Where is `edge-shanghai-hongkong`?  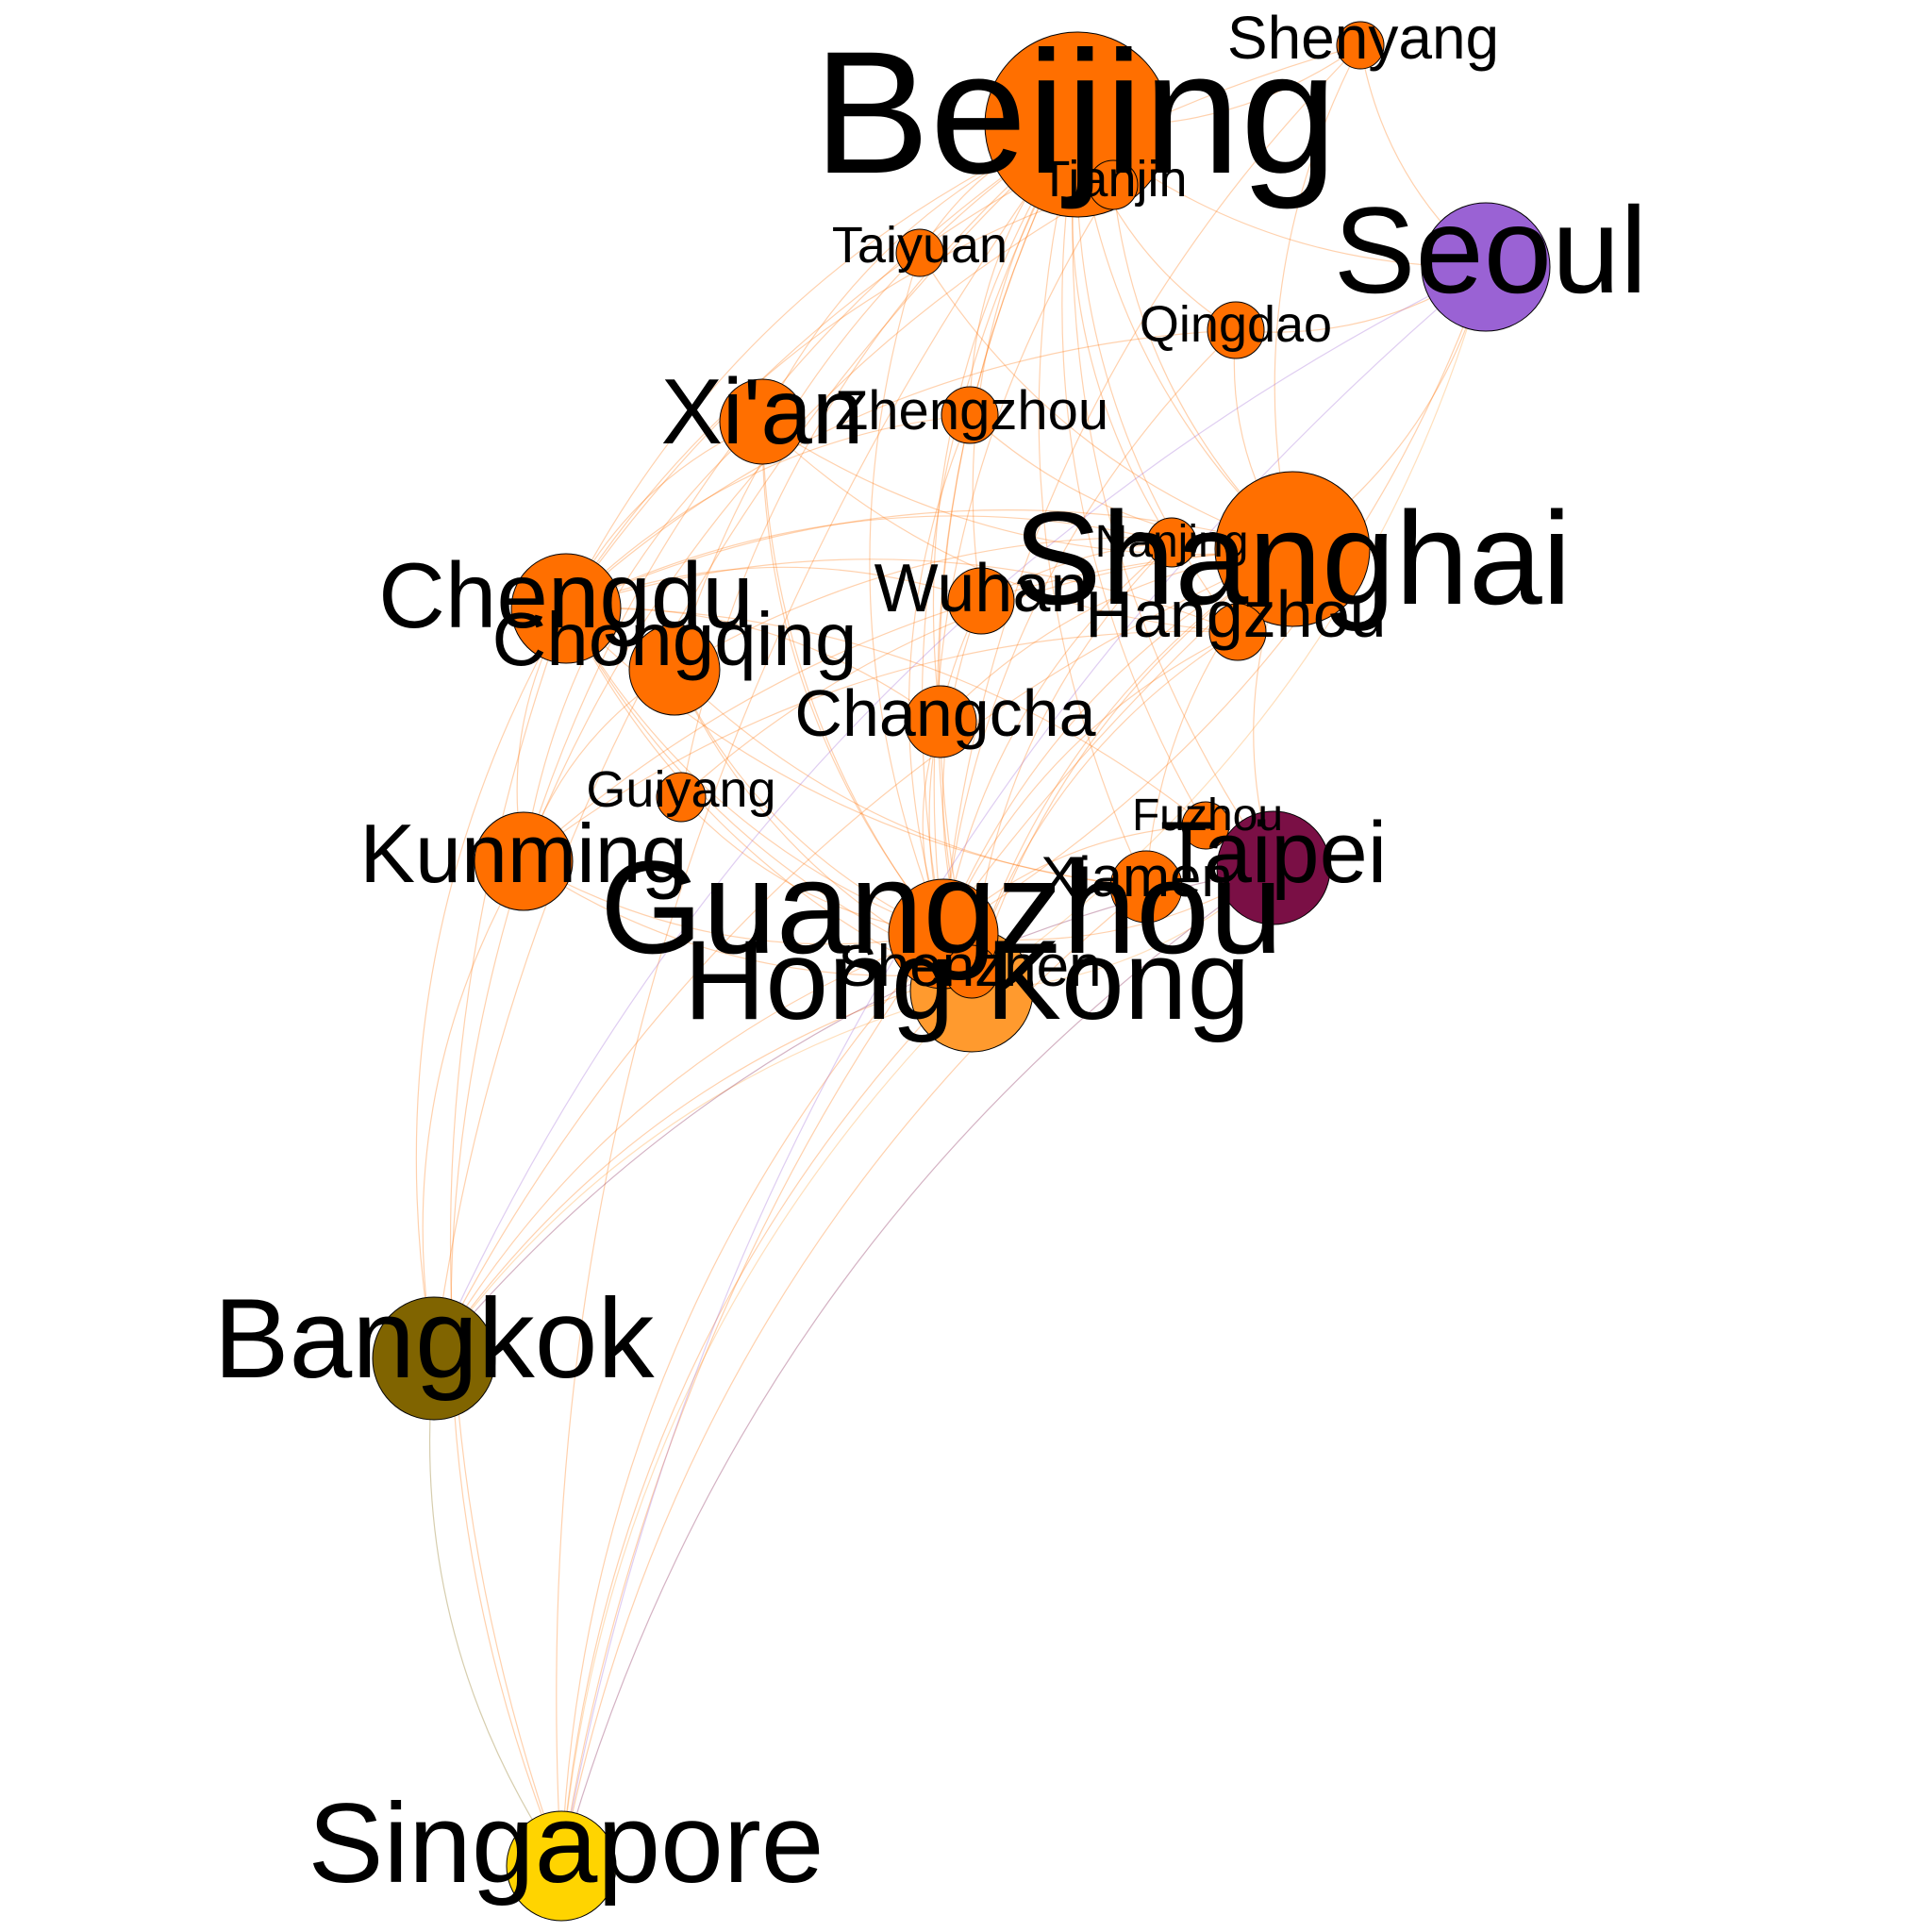 edge-shanghai-hongkong is located at coordinates (1132, 769).